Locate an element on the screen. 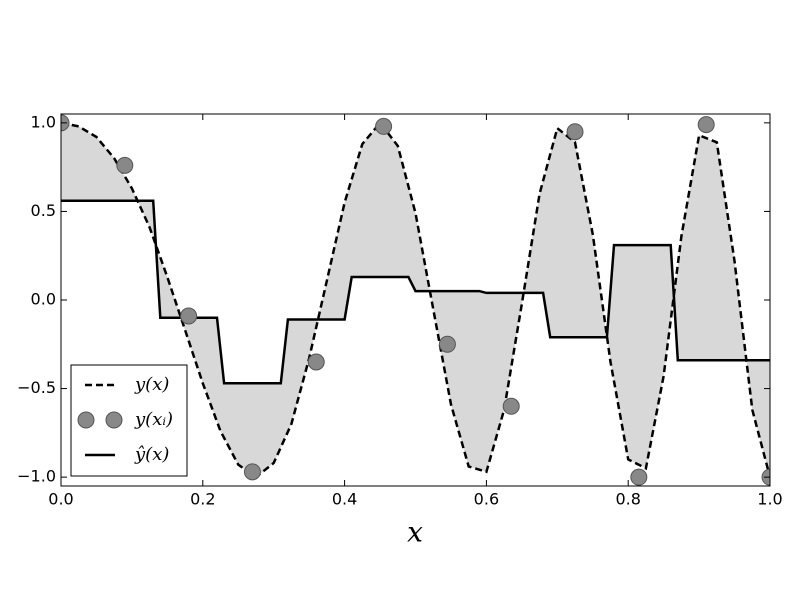 The width and height of the screenshot is (800, 600). legend-label: ŷ(x) is located at coordinates (151, 454).